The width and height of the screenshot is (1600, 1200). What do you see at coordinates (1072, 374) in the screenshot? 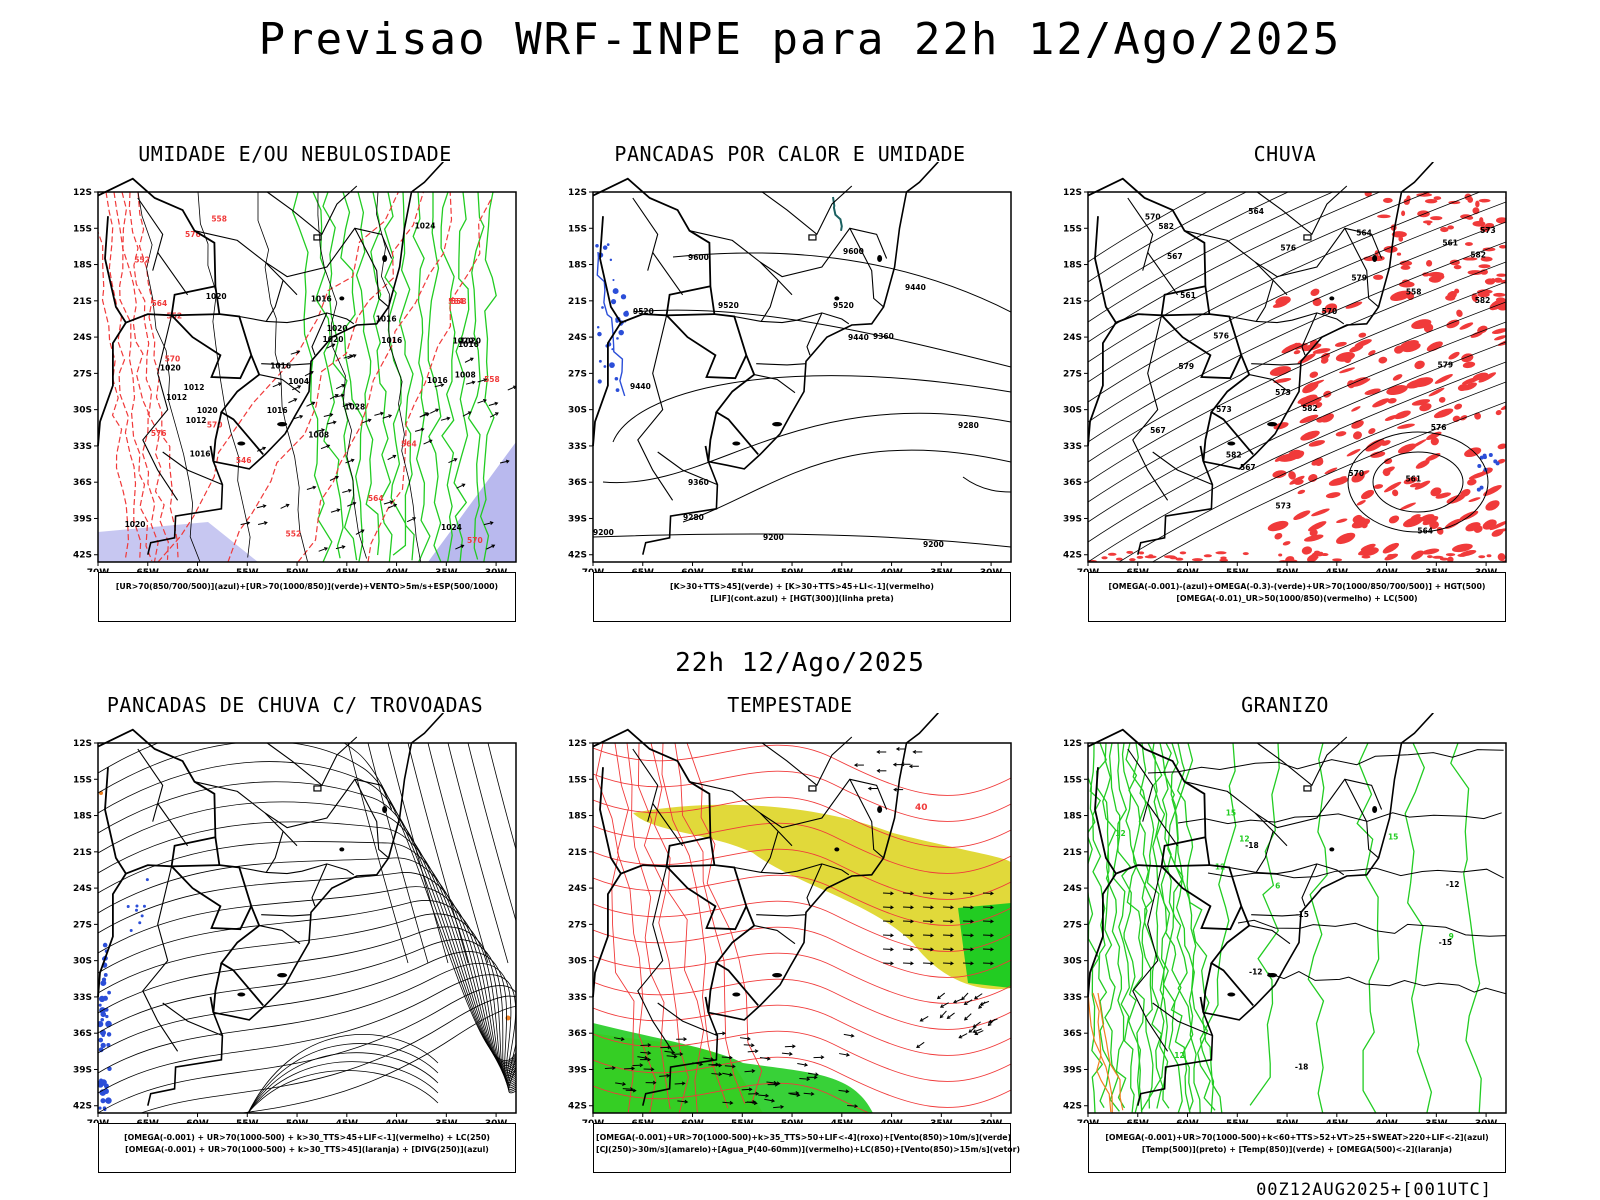
I see `lat-tick-label: 27S` at bounding box center [1072, 374].